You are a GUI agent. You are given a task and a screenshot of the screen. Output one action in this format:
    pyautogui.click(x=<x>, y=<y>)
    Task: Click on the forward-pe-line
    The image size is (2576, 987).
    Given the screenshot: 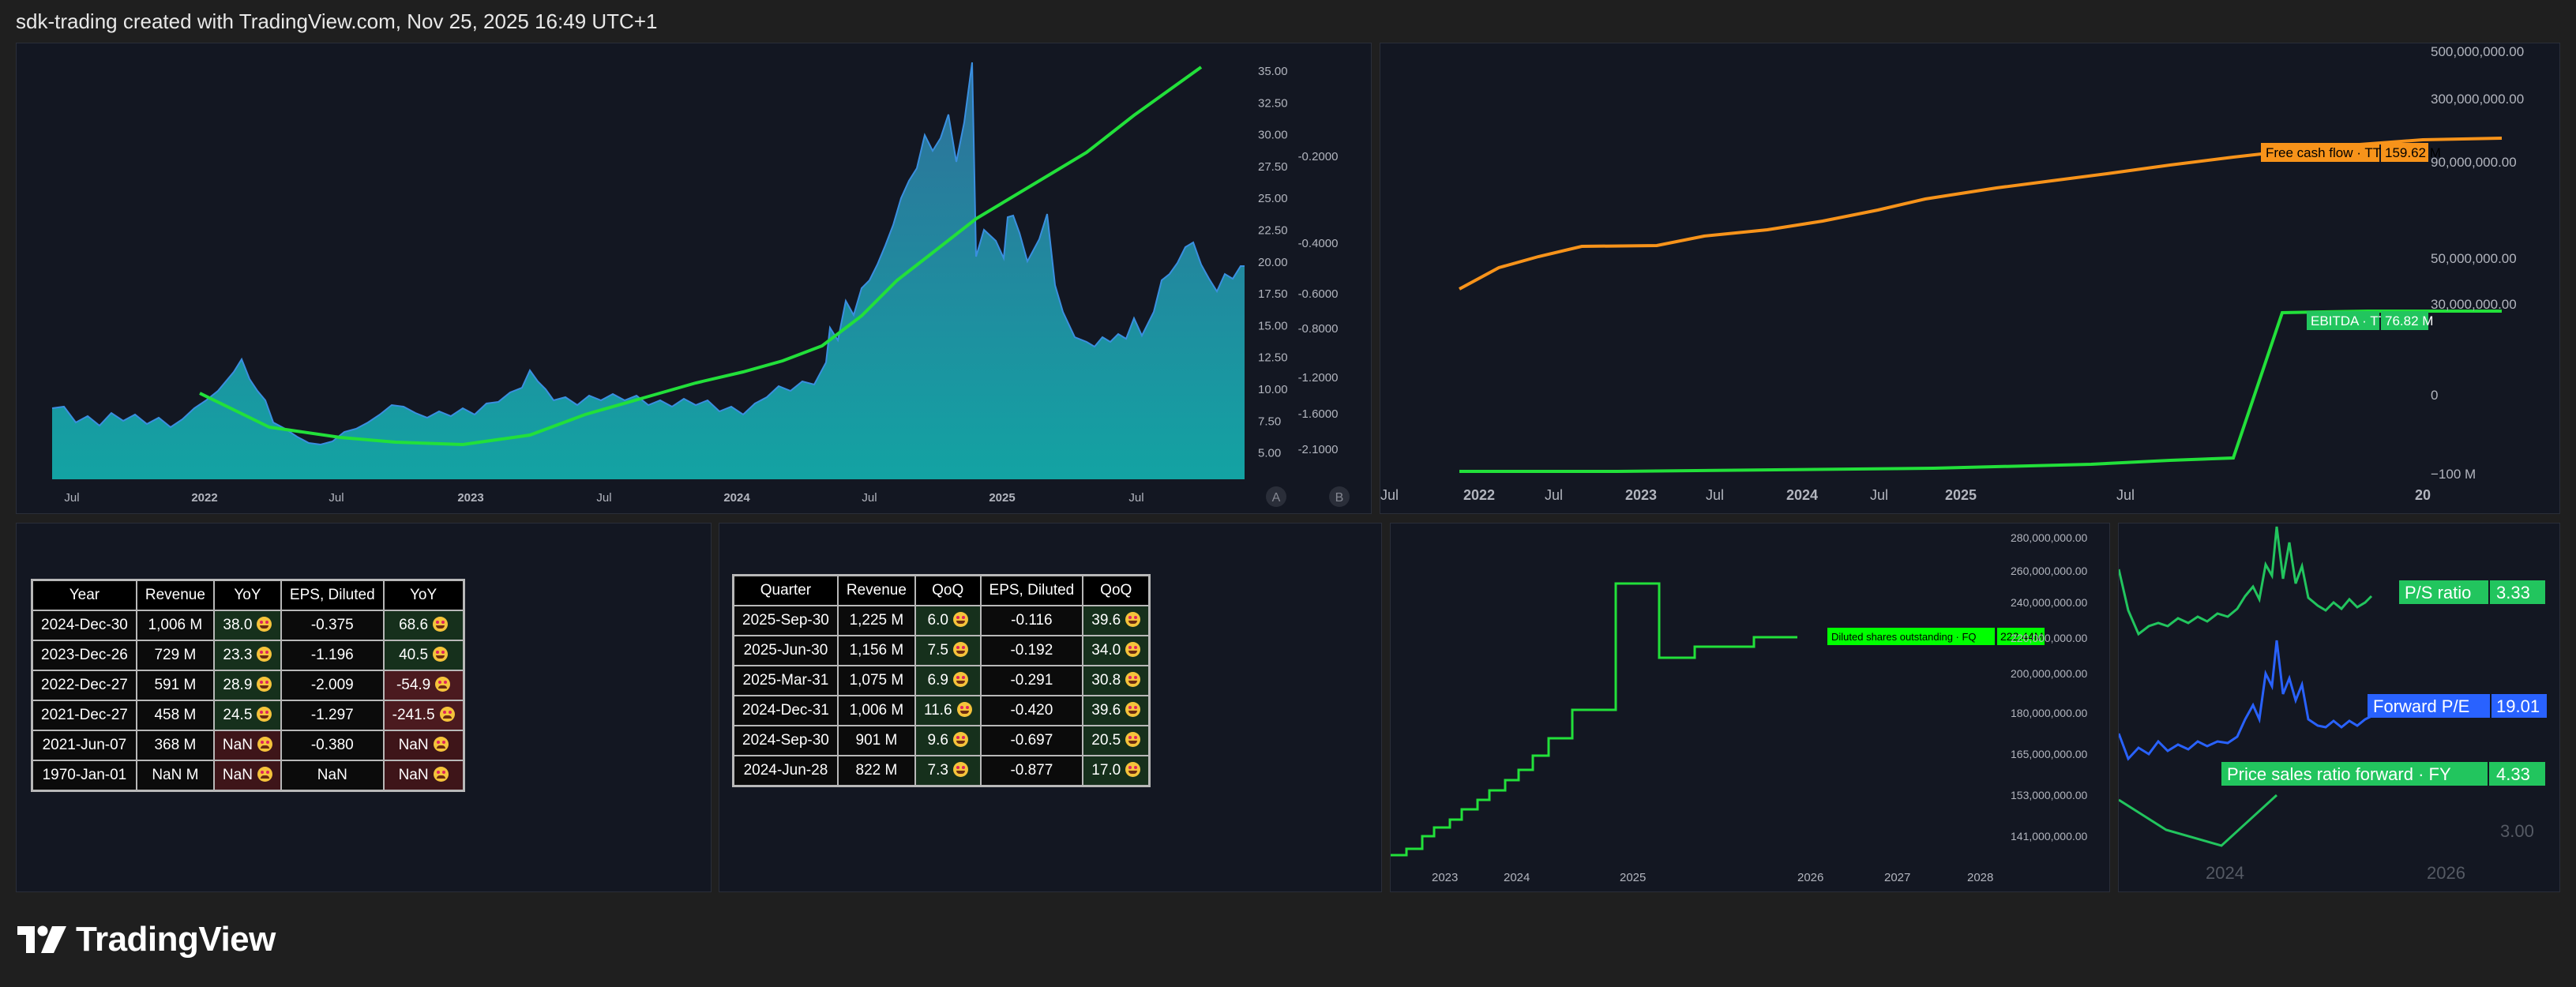 What is the action you would take?
    pyautogui.click(x=2245, y=700)
    